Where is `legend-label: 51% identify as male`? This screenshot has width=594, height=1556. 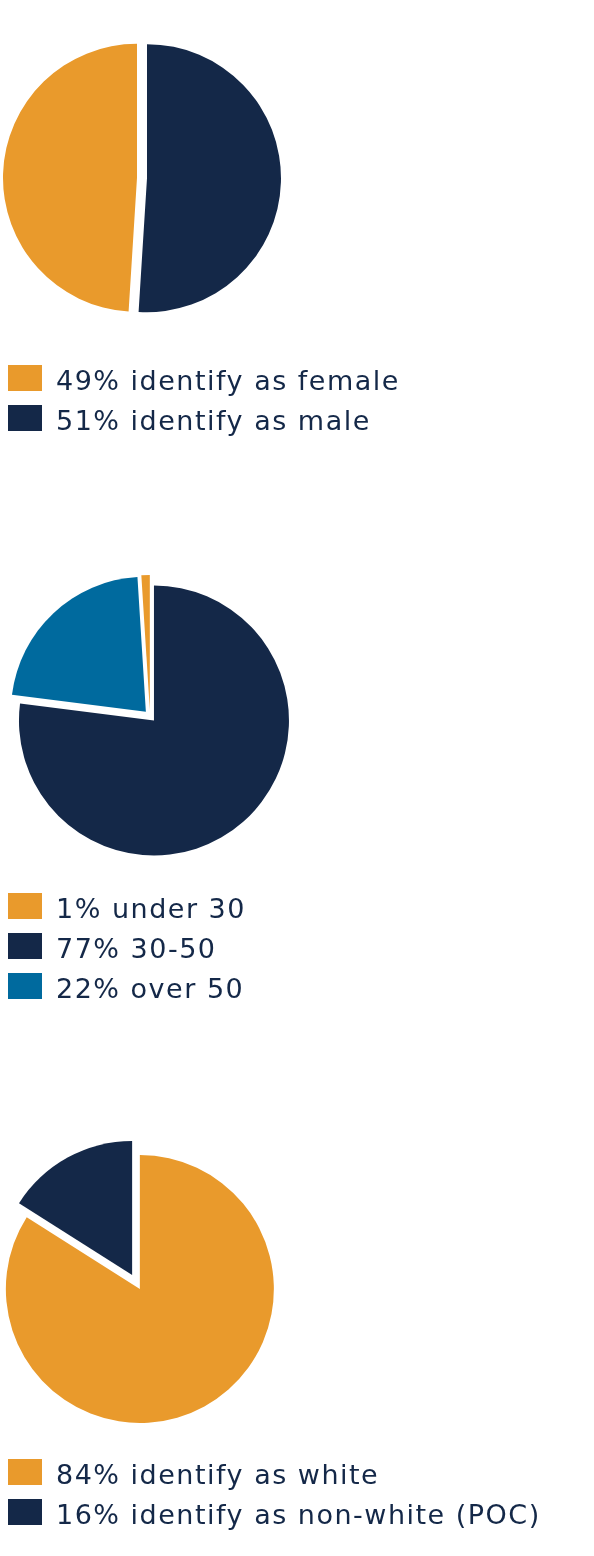 legend-label: 51% identify as male is located at coordinates (213, 420).